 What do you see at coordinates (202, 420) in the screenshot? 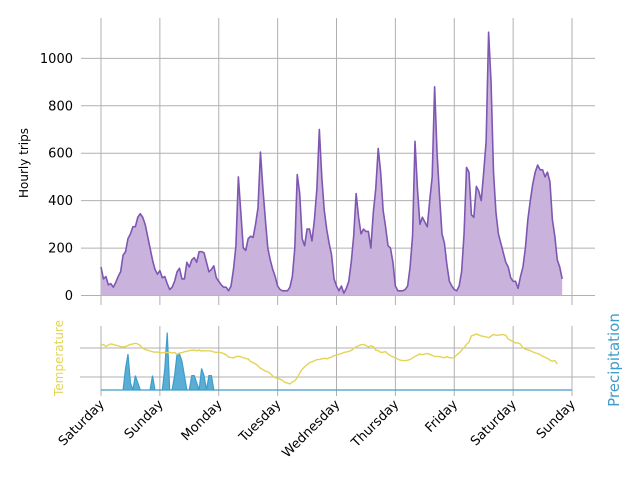
I see `x-tick-label-monday-2: Monday` at bounding box center [202, 420].